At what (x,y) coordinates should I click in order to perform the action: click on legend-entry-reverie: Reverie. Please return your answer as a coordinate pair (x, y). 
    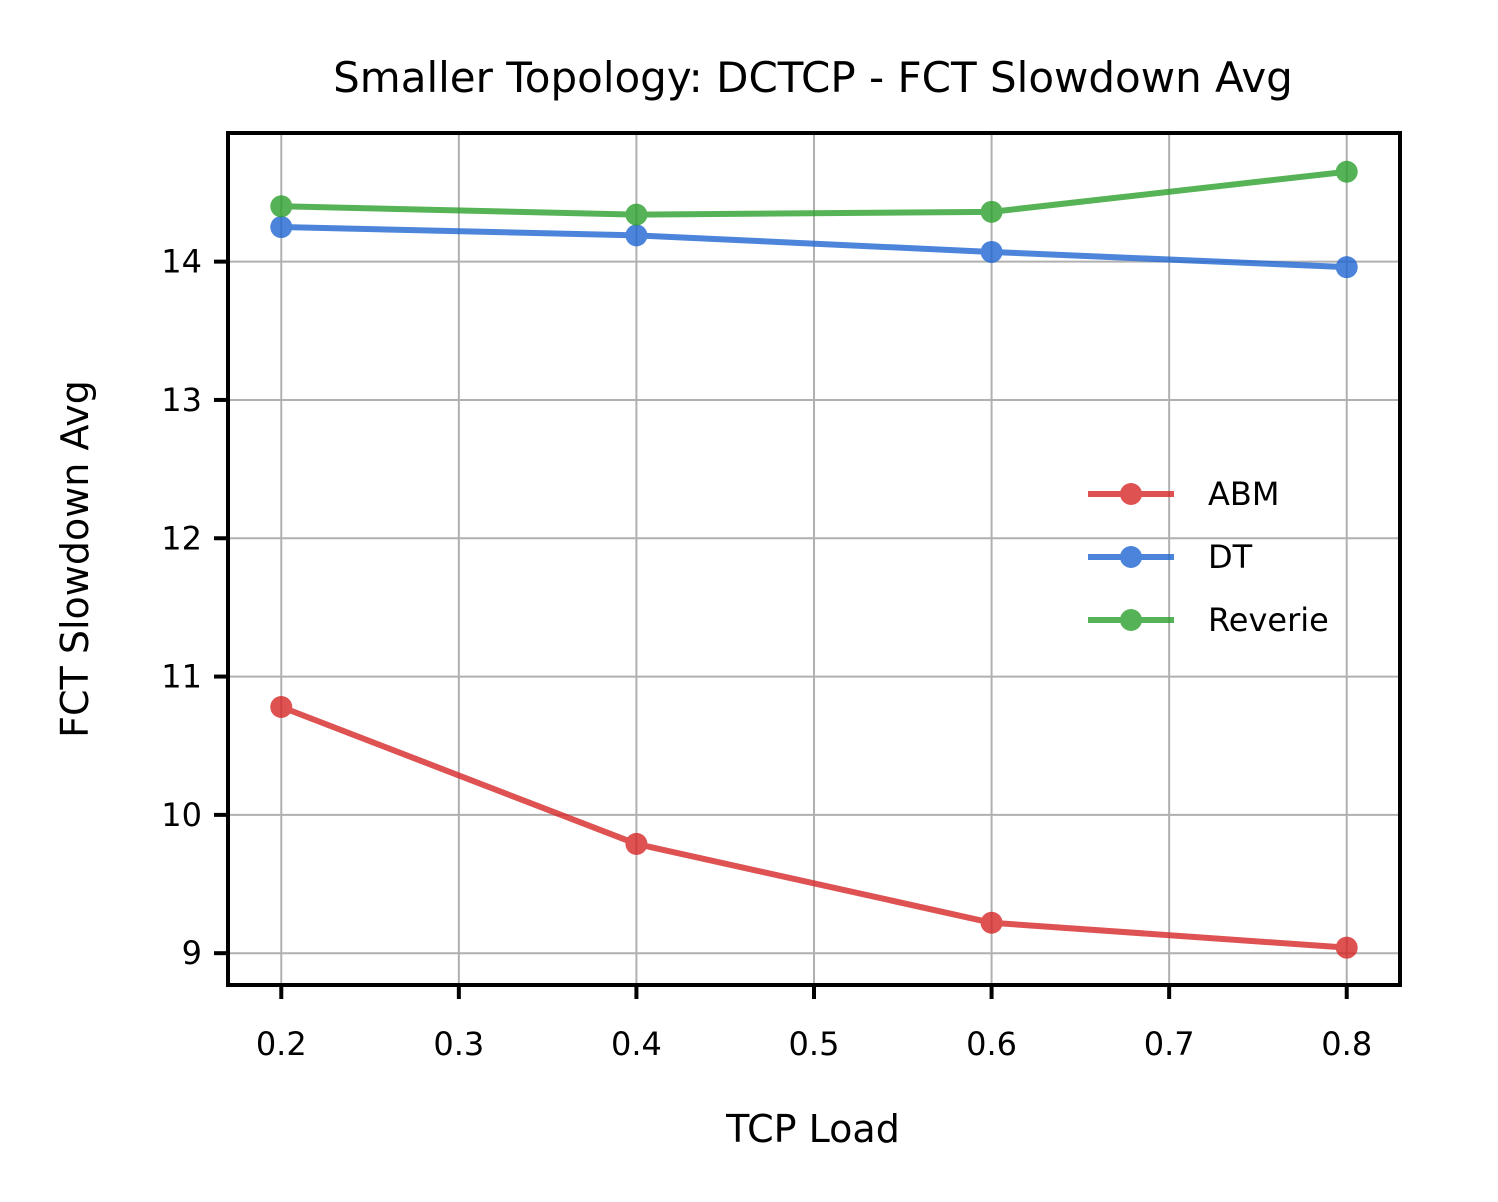
    Looking at the image, I should click on (1208, 620).